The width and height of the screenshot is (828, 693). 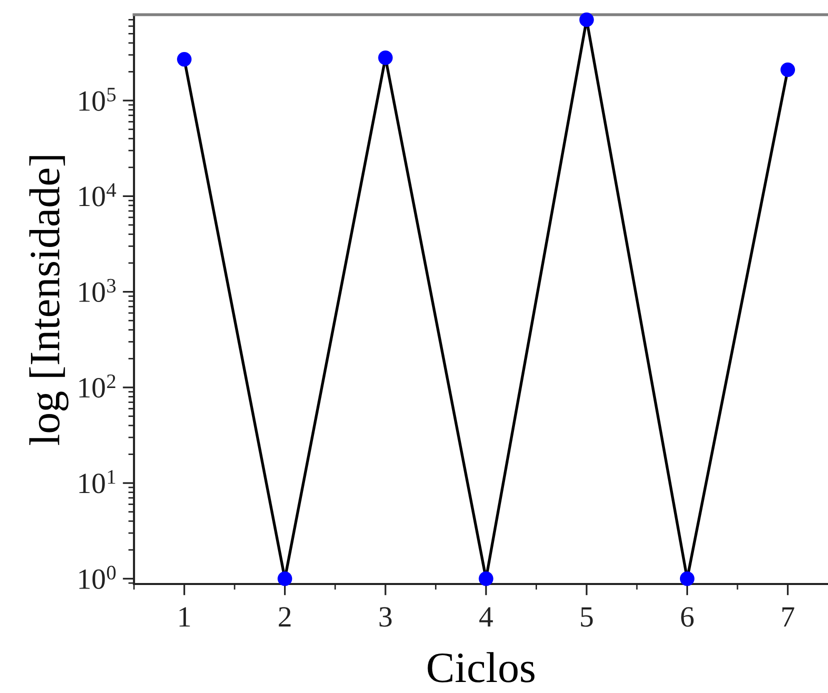 I want to click on x-tick-label: 4, so click(x=486, y=616).